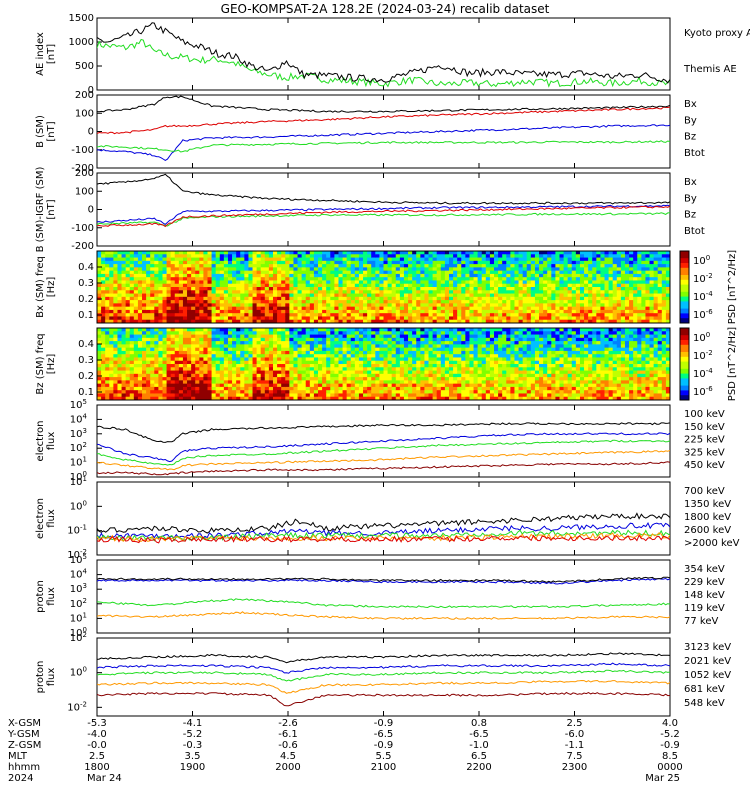 The image size is (750, 800). What do you see at coordinates (710, 69) in the screenshot?
I see `legend-entry: Themis AE` at bounding box center [710, 69].